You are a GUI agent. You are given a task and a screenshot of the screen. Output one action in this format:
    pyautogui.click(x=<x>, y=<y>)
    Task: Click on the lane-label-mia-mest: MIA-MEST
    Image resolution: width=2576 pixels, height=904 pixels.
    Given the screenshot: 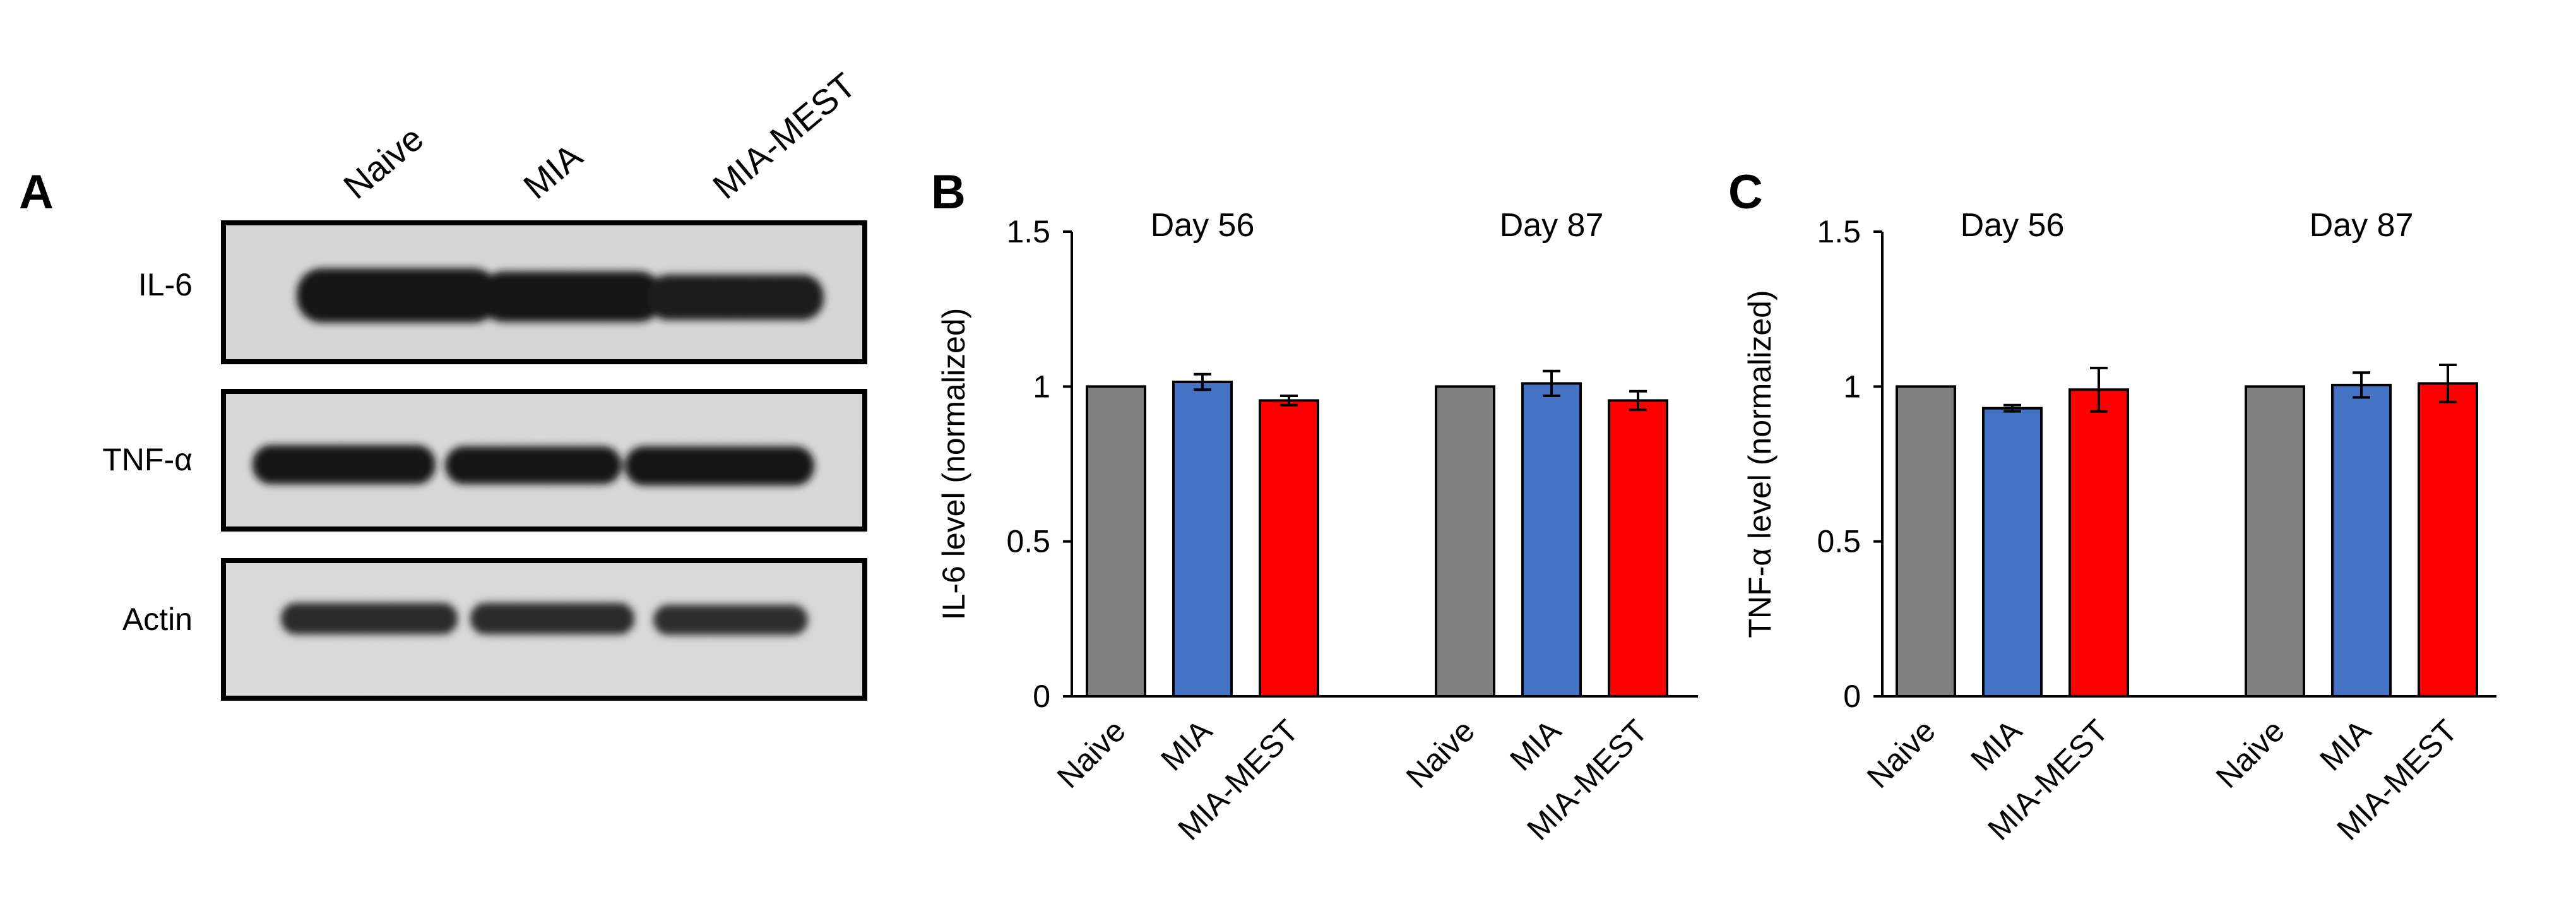 What is the action you would take?
    pyautogui.click(x=784, y=135)
    